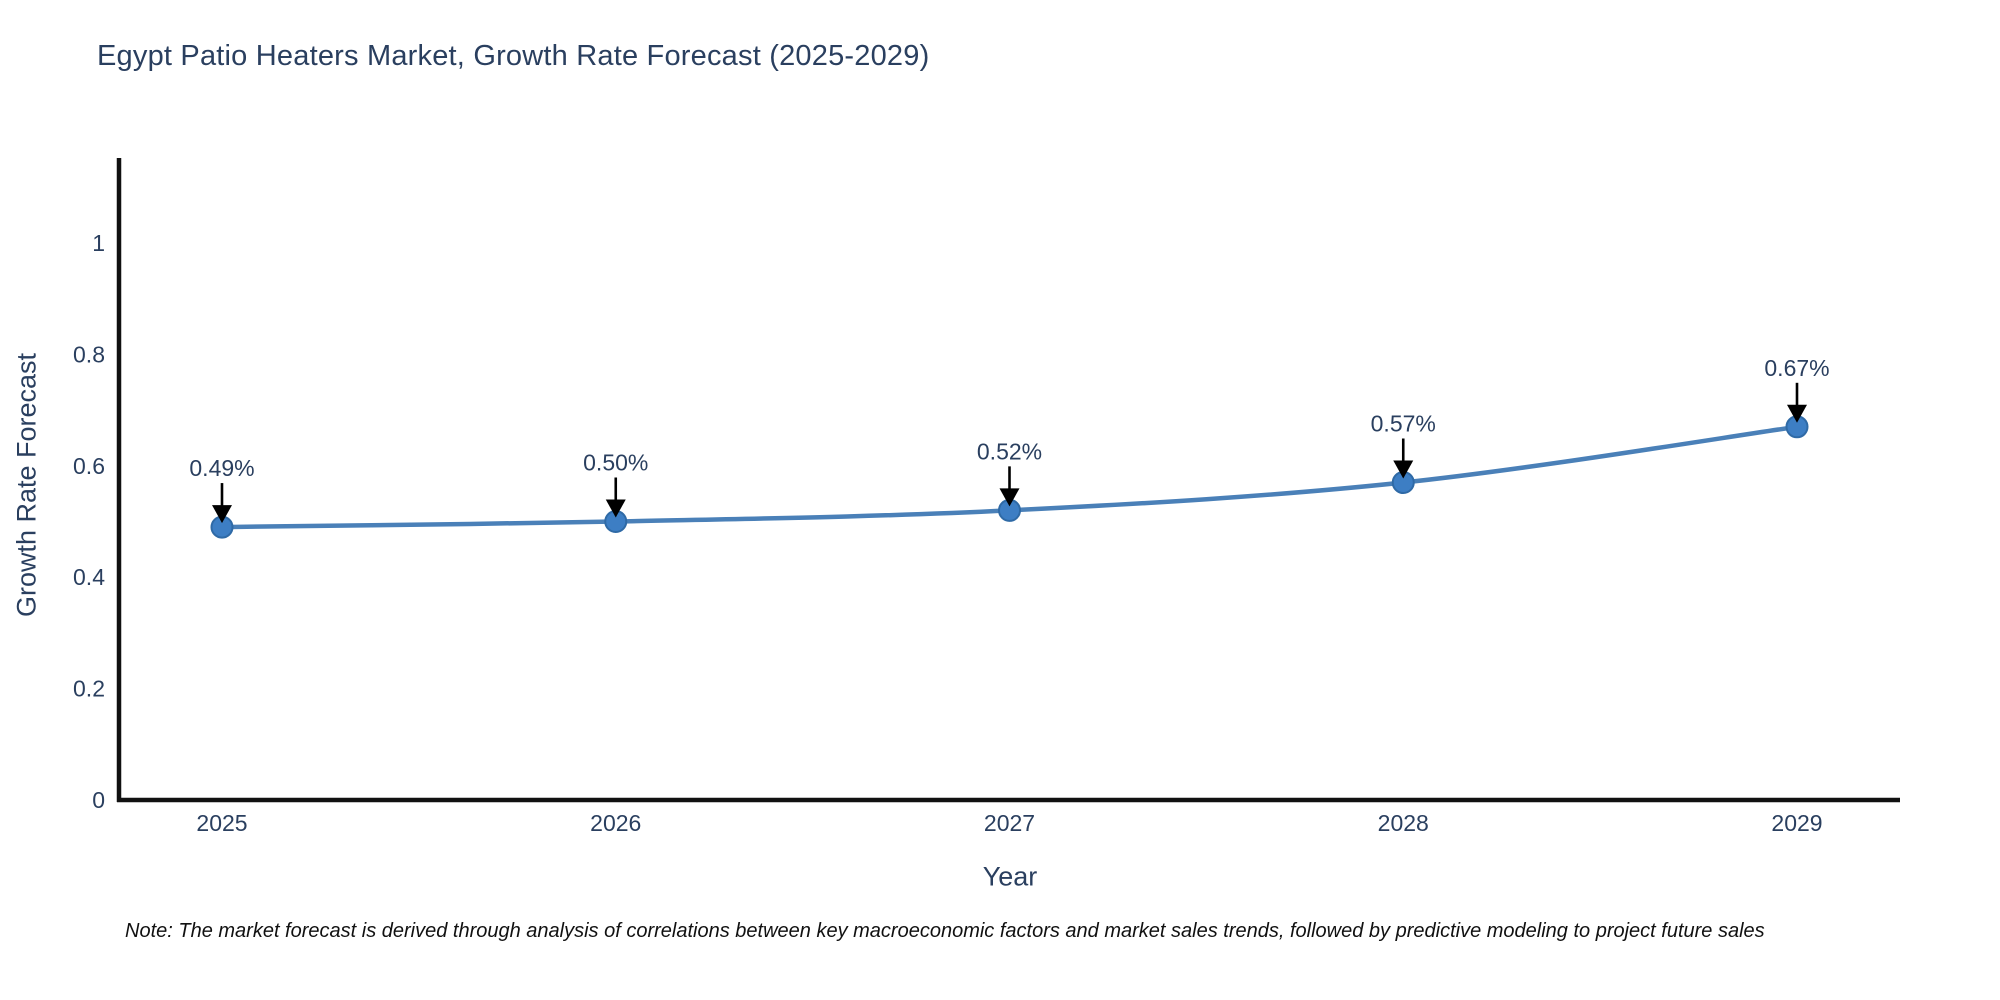 Image resolution: width=2000 pixels, height=1000 pixels. Describe the element at coordinates (89, 466) in the screenshot. I see `y-tick-label: 0.6` at that location.